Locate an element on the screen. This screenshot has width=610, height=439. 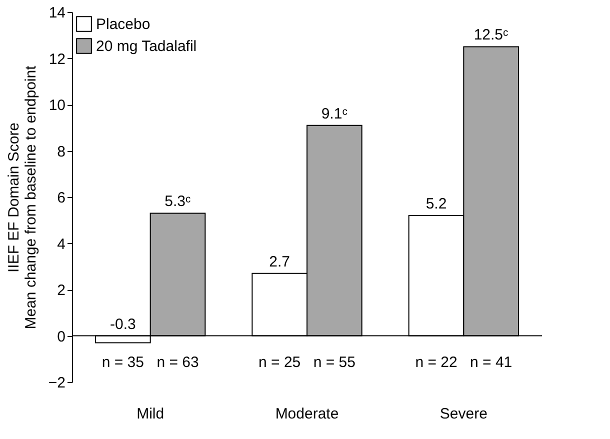
y-tick-label: 12 is located at coordinates (57, 59).